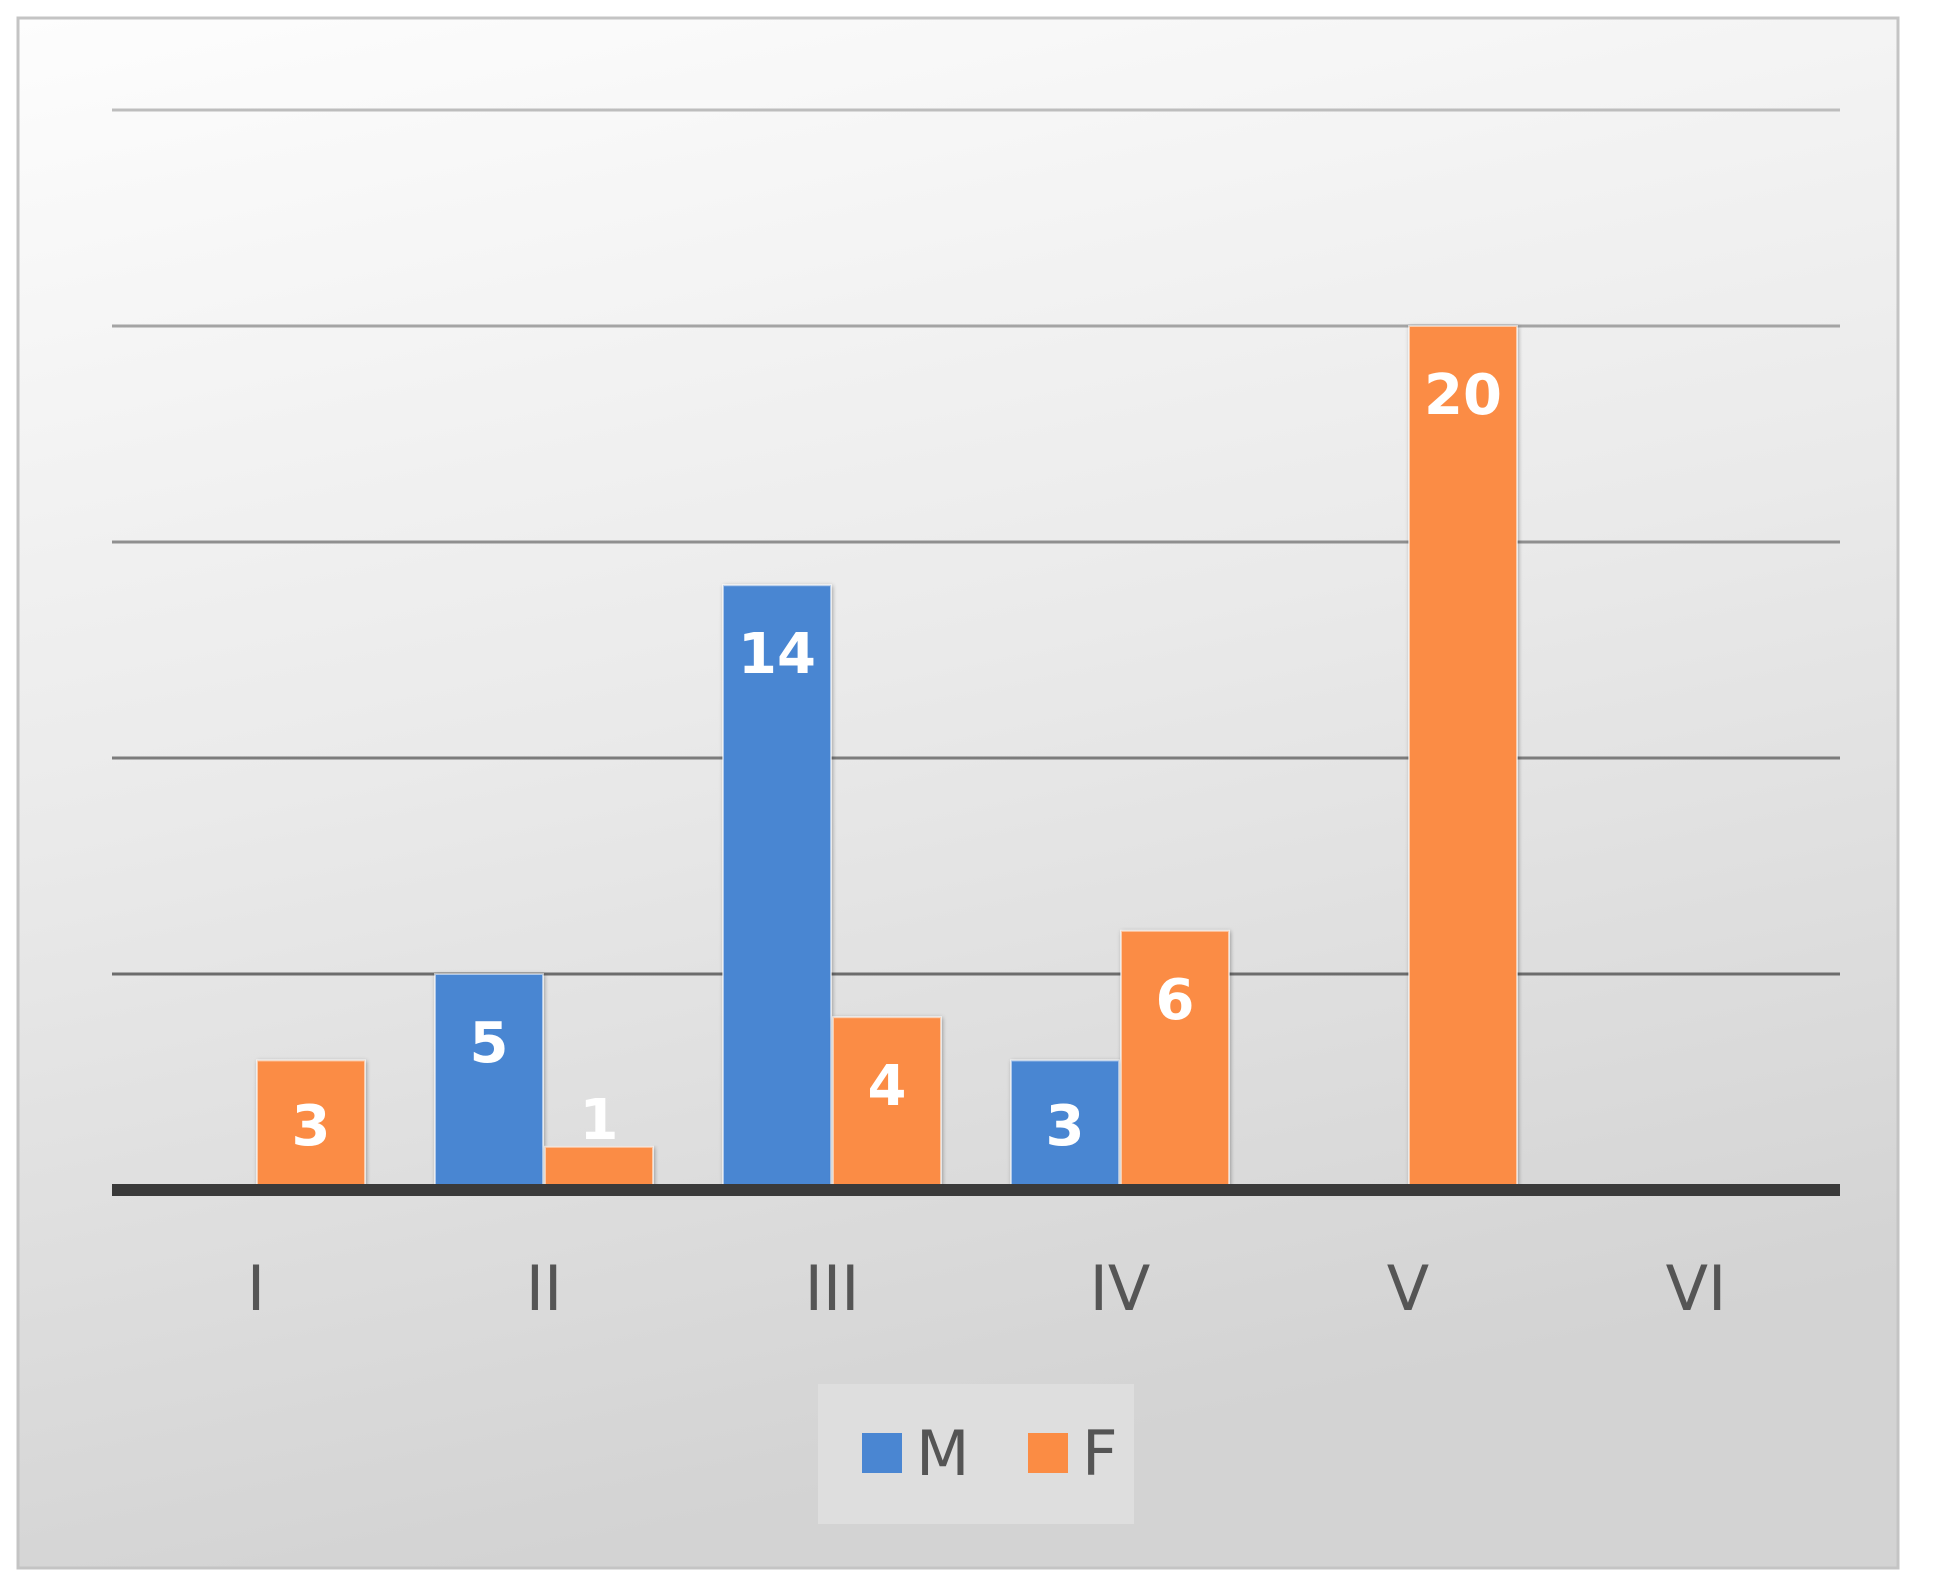  I want to click on data-label: 5, so click(489, 1043).